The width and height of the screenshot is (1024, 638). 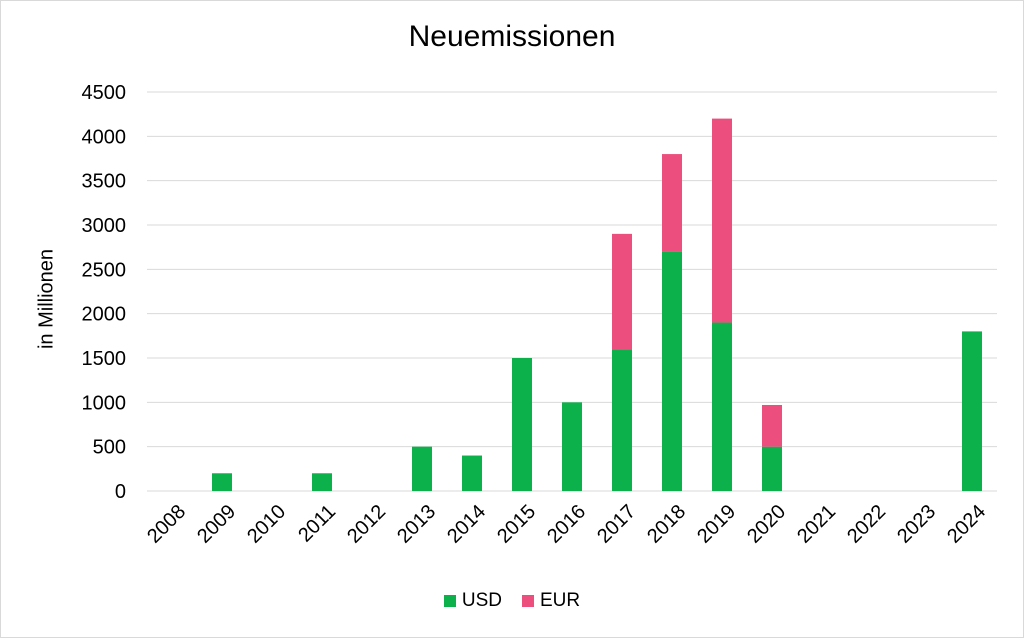 I want to click on y-tick-labels: 0 500 1000 1500 2000 2500 3000 3500 4000 4500, so click(x=104, y=292).